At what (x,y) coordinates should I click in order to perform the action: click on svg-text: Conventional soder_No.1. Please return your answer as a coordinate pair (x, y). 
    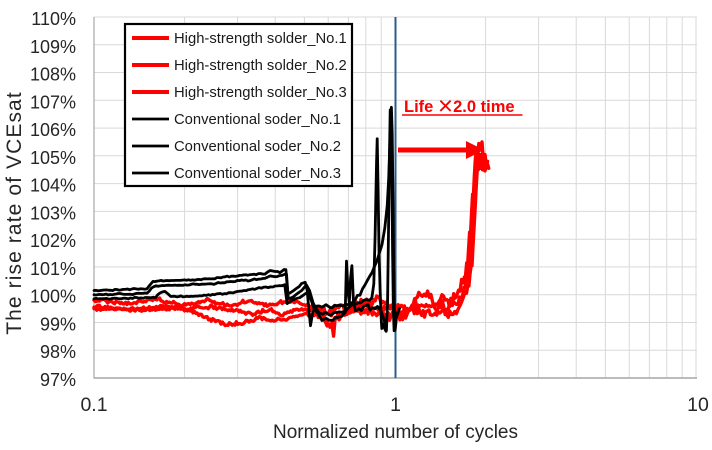
    Looking at the image, I should click on (257, 120).